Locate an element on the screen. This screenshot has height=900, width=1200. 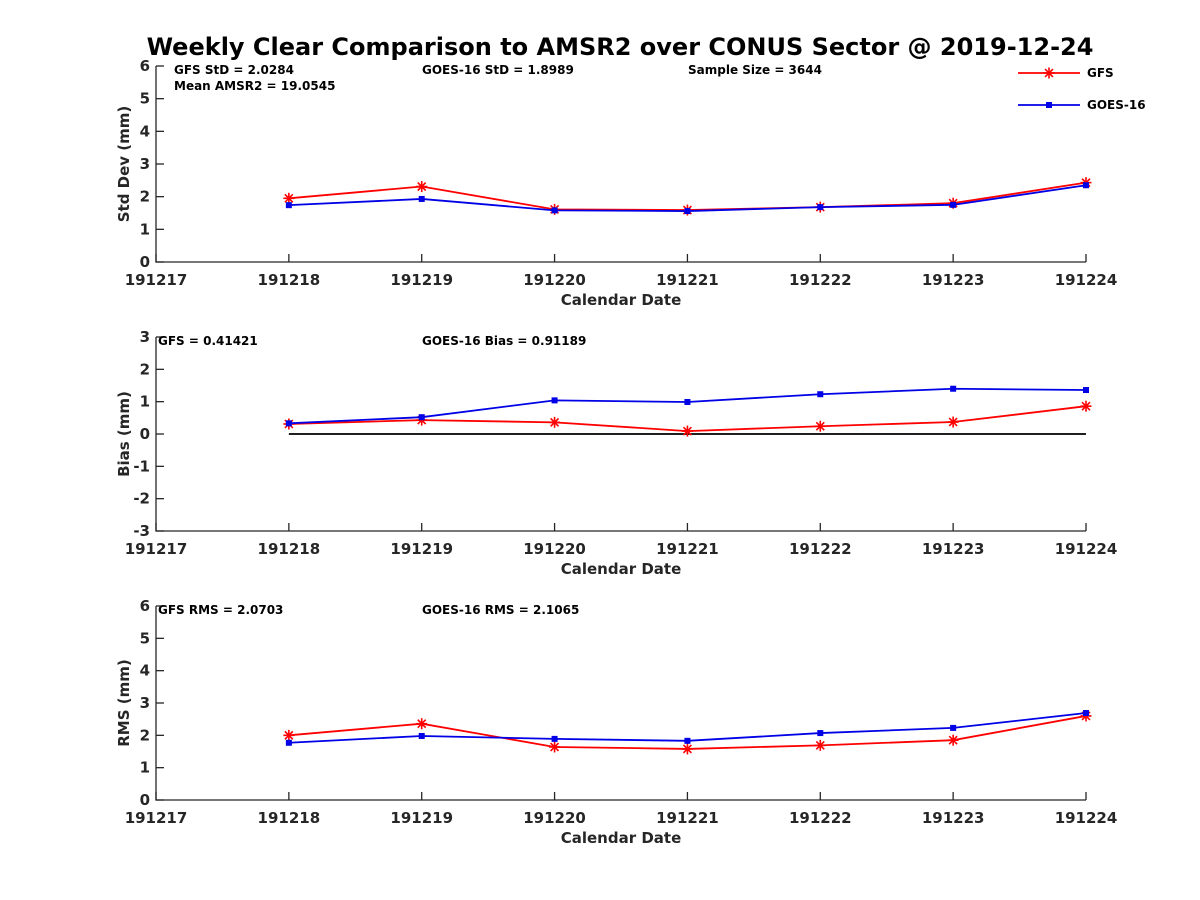
stat-annotation: Sample Size = 3644 is located at coordinates (755, 70).